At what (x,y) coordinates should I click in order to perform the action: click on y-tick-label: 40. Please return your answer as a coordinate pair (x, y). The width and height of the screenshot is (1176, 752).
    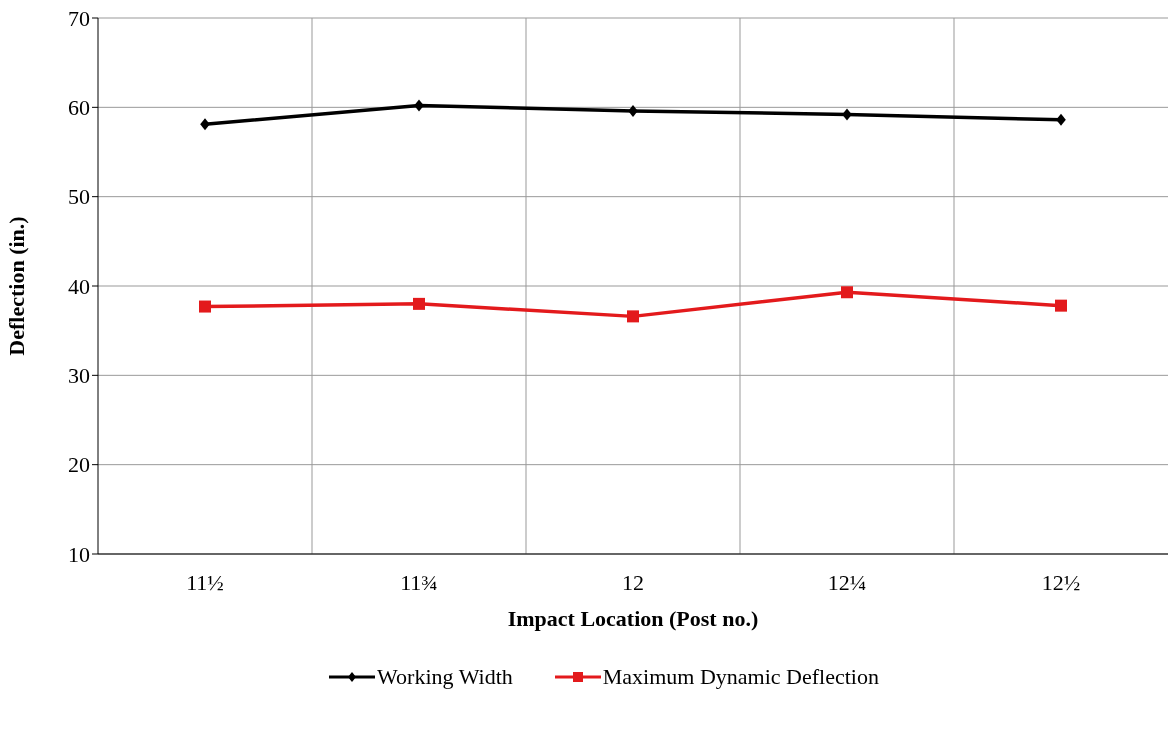
    Looking at the image, I should click on (79, 286).